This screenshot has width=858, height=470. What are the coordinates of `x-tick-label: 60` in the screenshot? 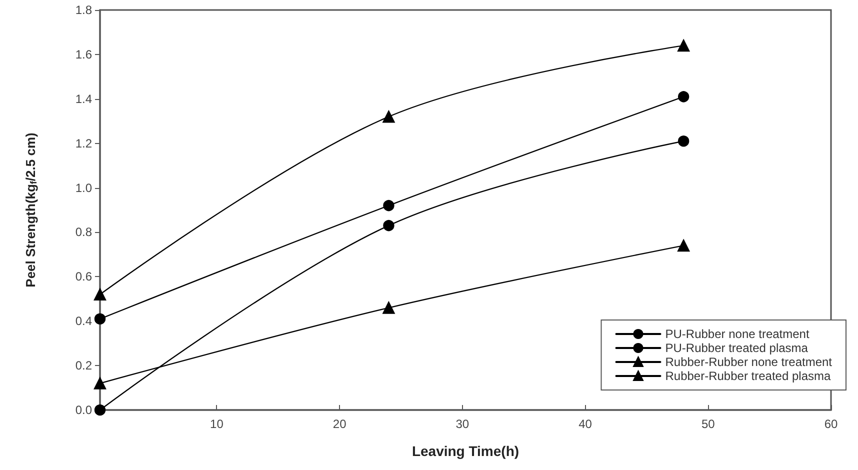 It's located at (831, 424).